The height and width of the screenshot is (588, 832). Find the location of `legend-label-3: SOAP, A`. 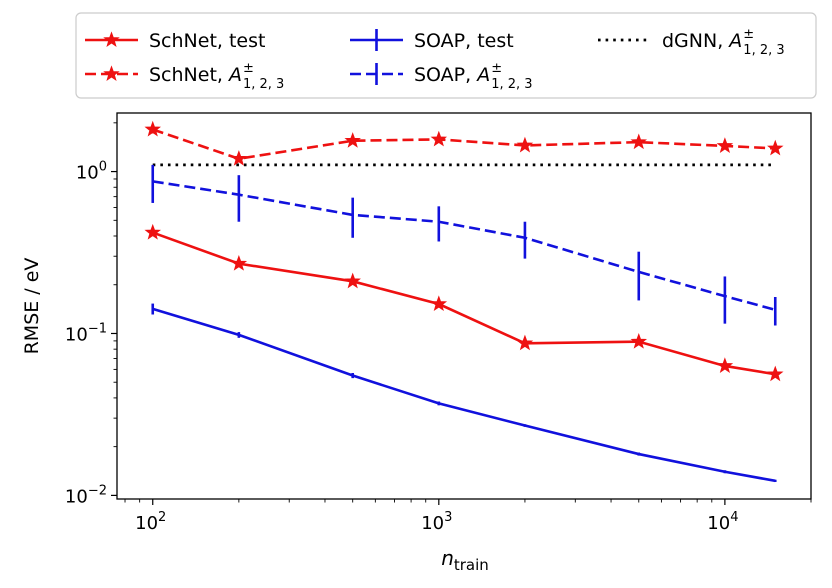

legend-label-3: SOAP, A is located at coordinates (452, 75).